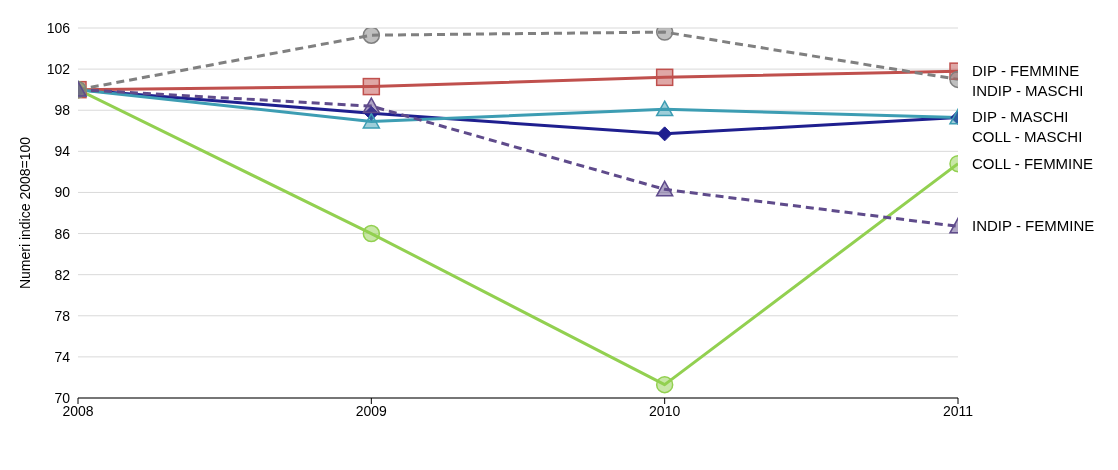 The width and height of the screenshot is (1118, 470). I want to click on y-tick-label: 74, so click(62, 356).